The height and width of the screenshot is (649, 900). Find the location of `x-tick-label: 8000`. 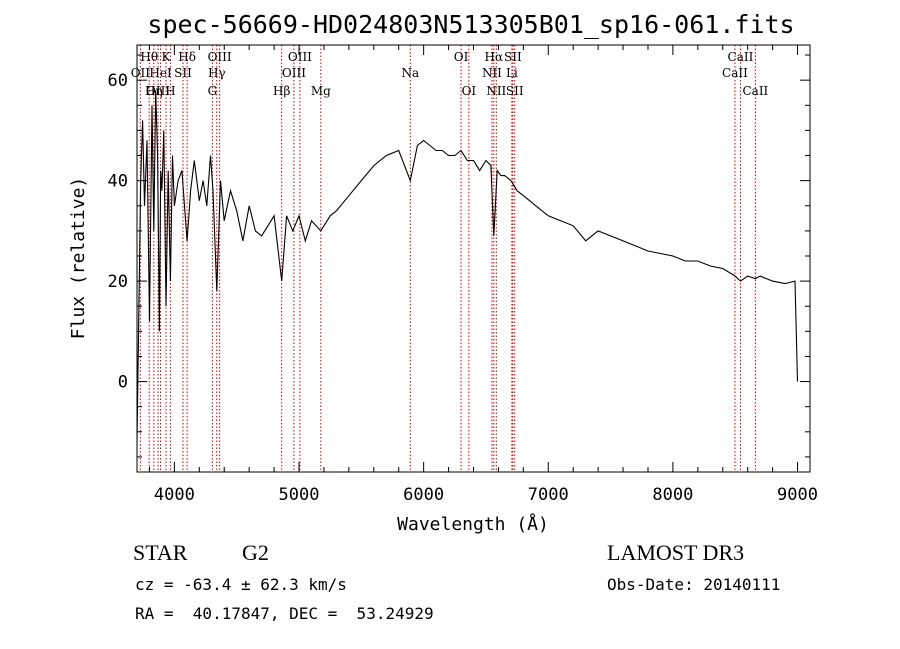

x-tick-label: 8000 is located at coordinates (672, 495).